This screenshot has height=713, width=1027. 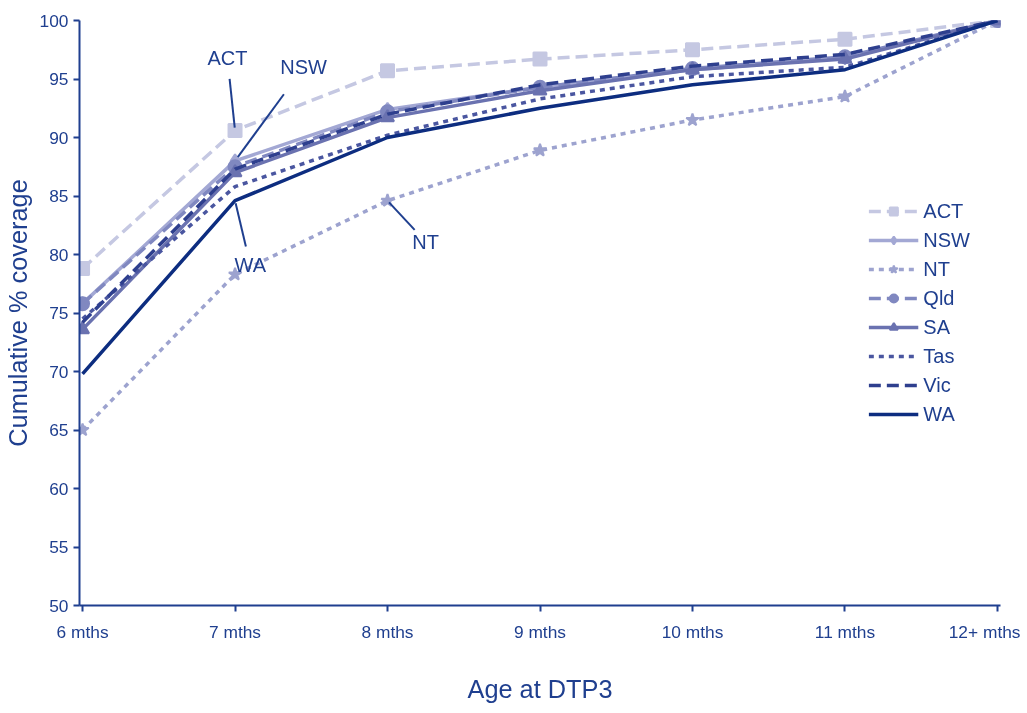 I want to click on annotation: NSW, so click(x=304, y=67).